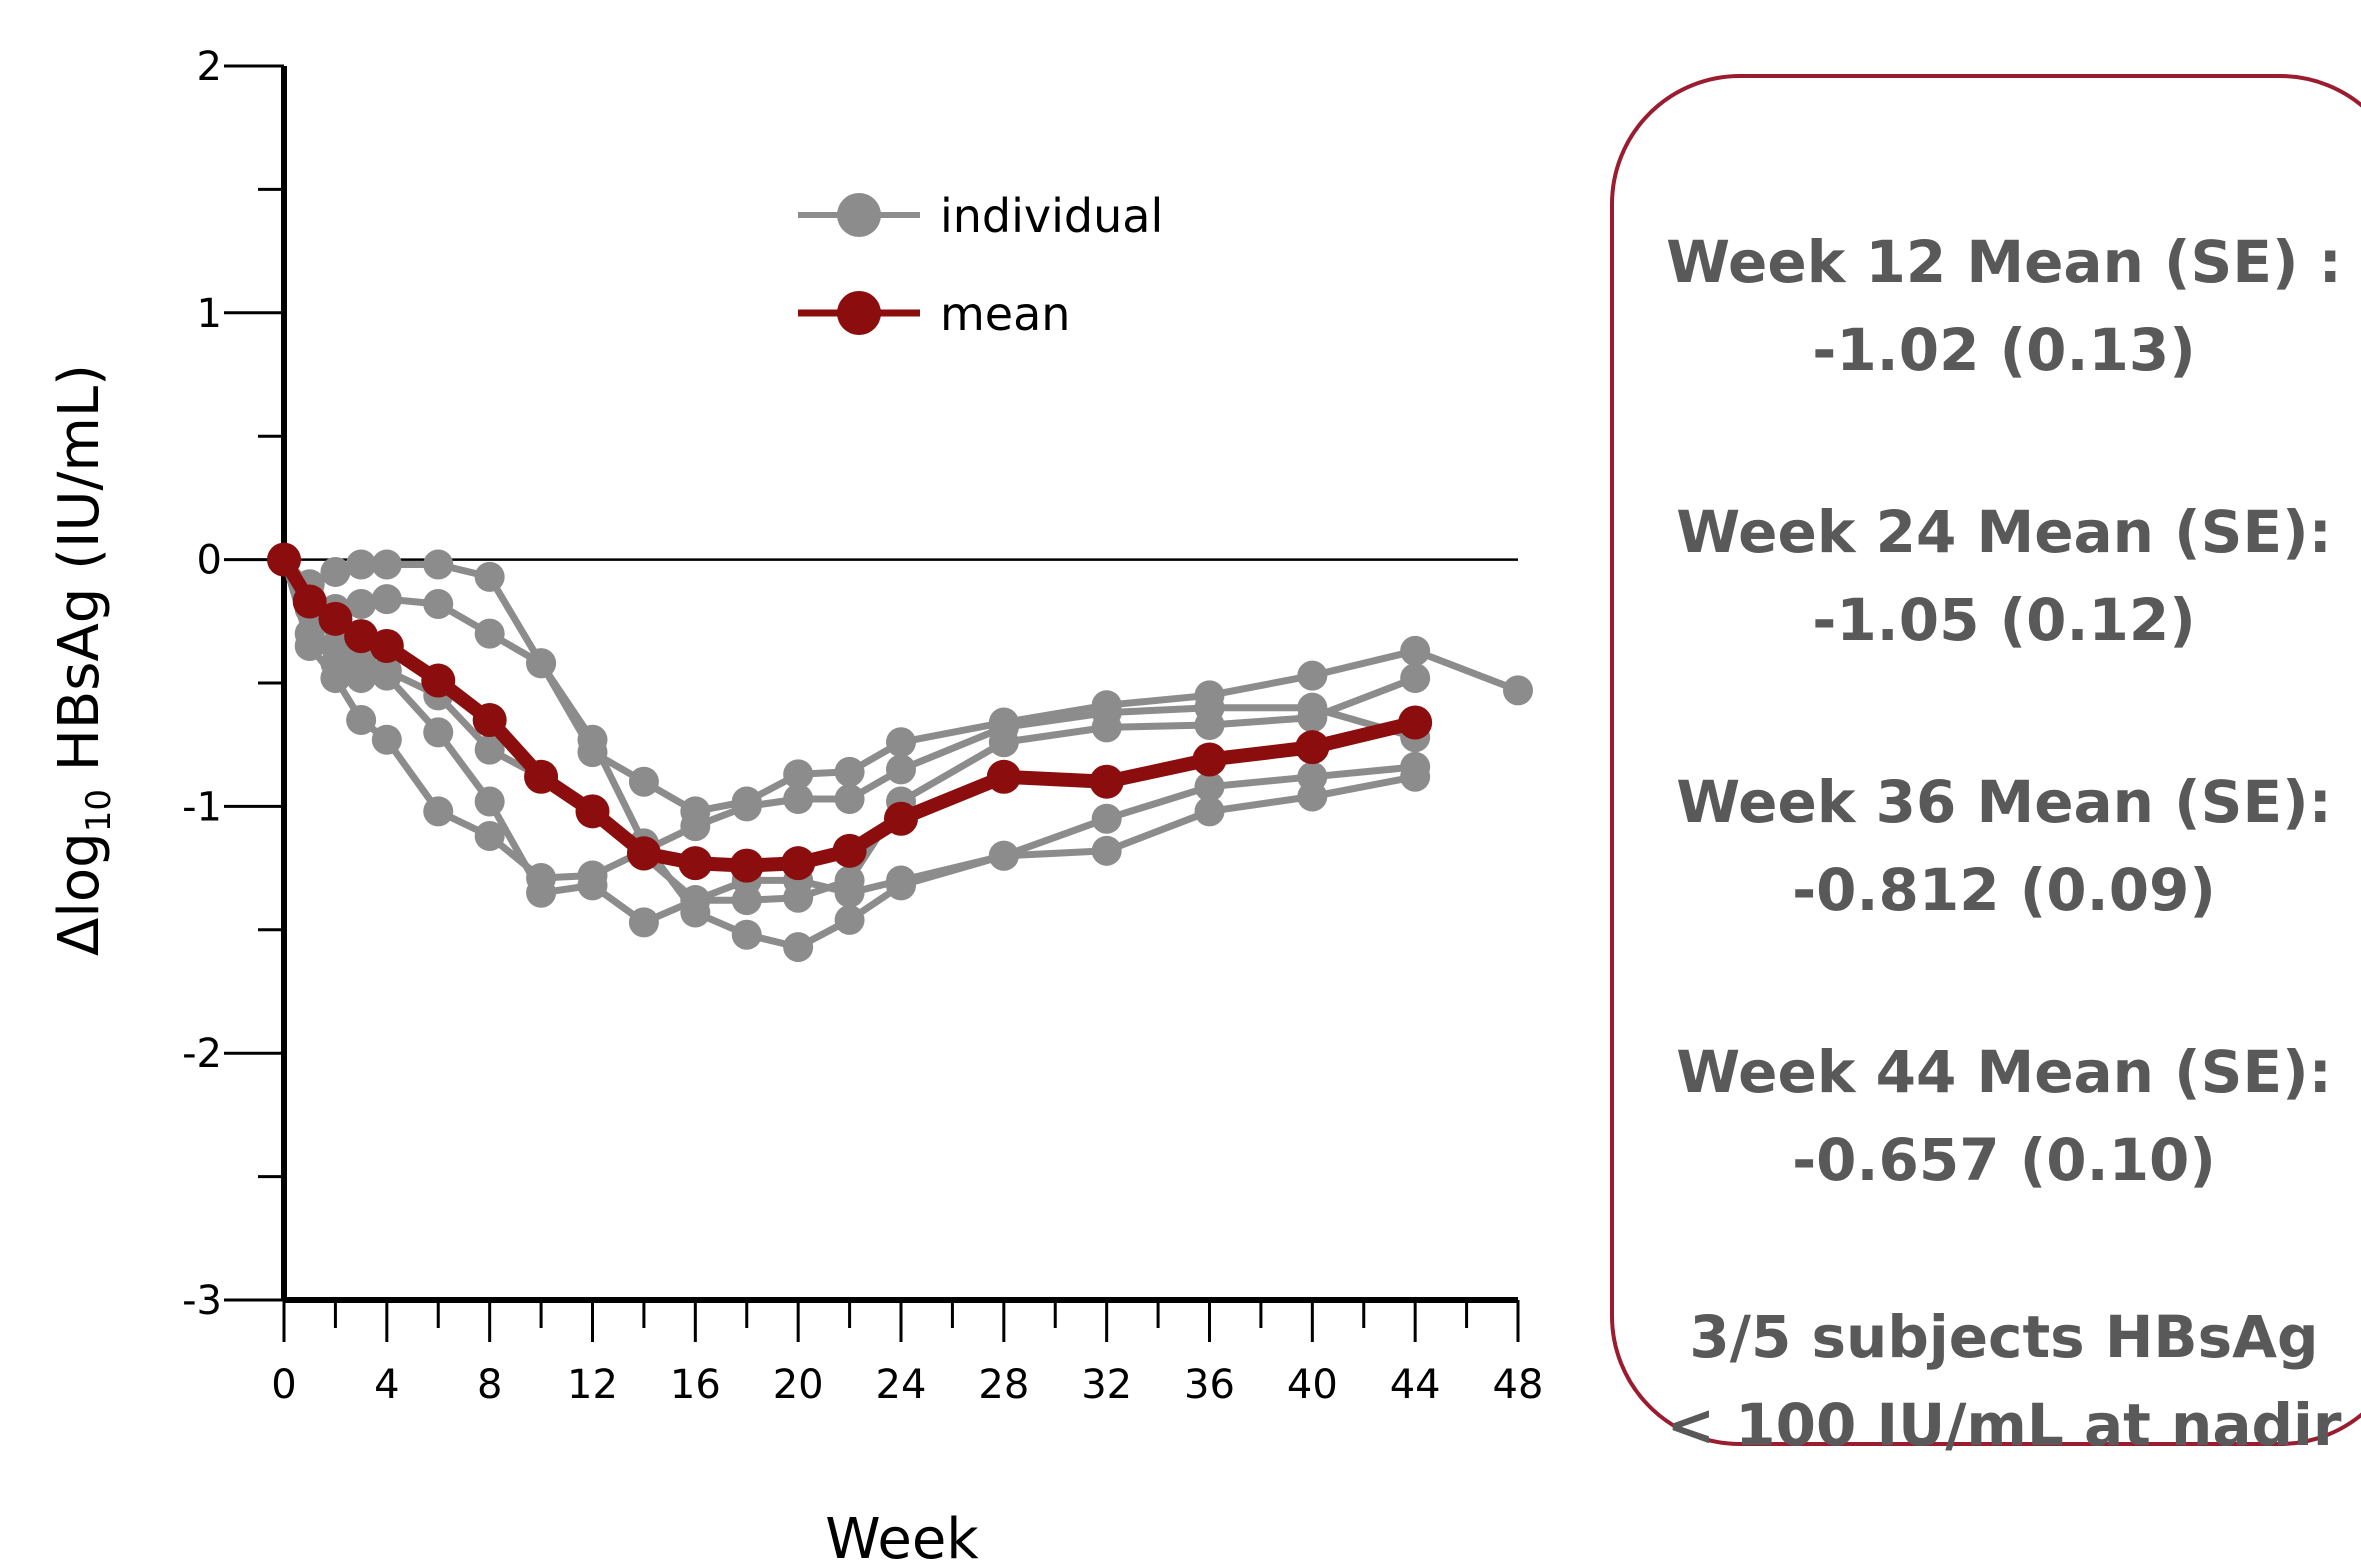  I want to click on week24-label: Week 24 Mean (SE):, so click(2004, 532).